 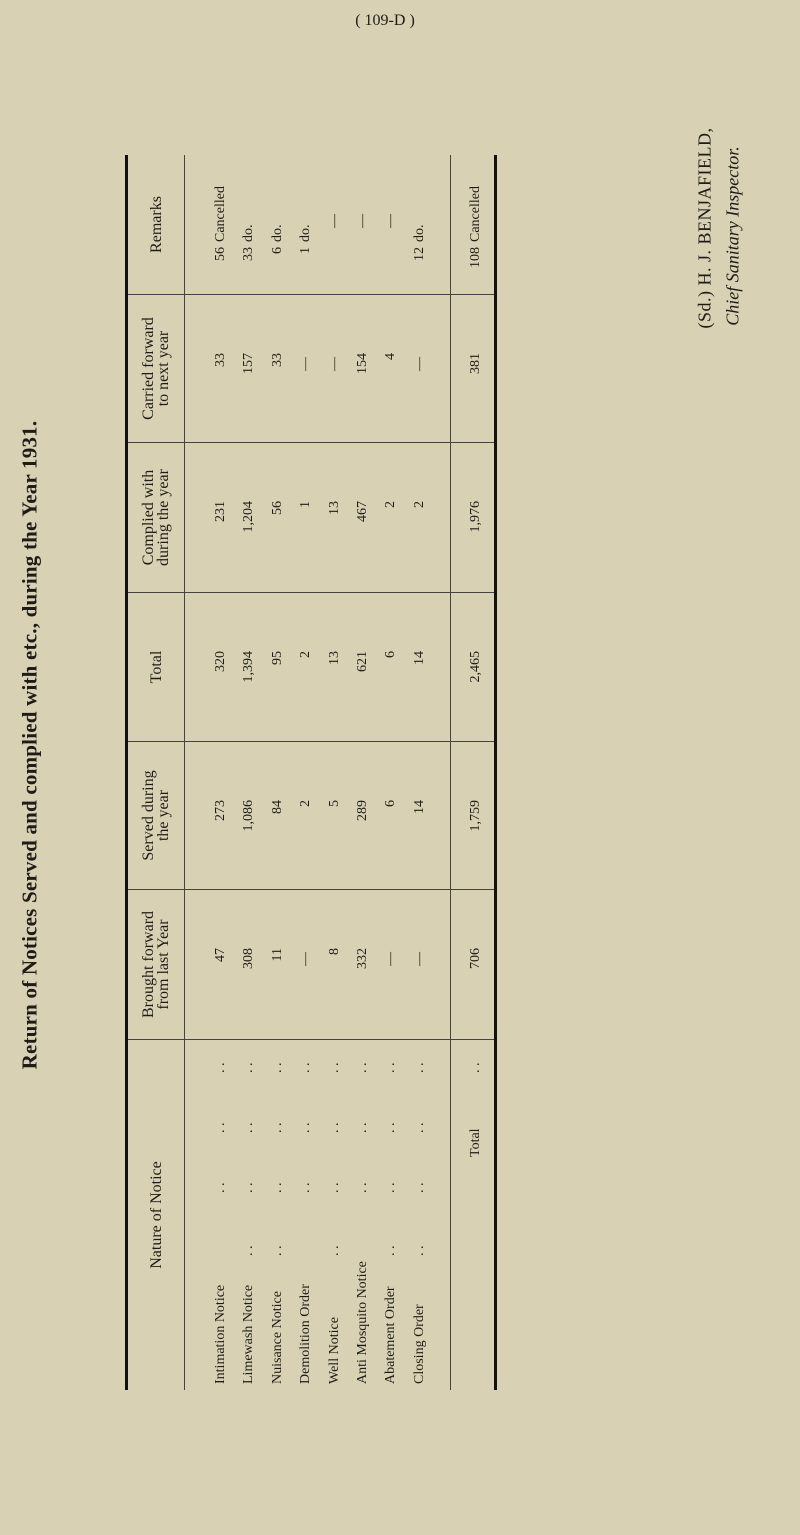 What do you see at coordinates (362, 661) in the screenshot?
I see `cell-total: 621` at bounding box center [362, 661].